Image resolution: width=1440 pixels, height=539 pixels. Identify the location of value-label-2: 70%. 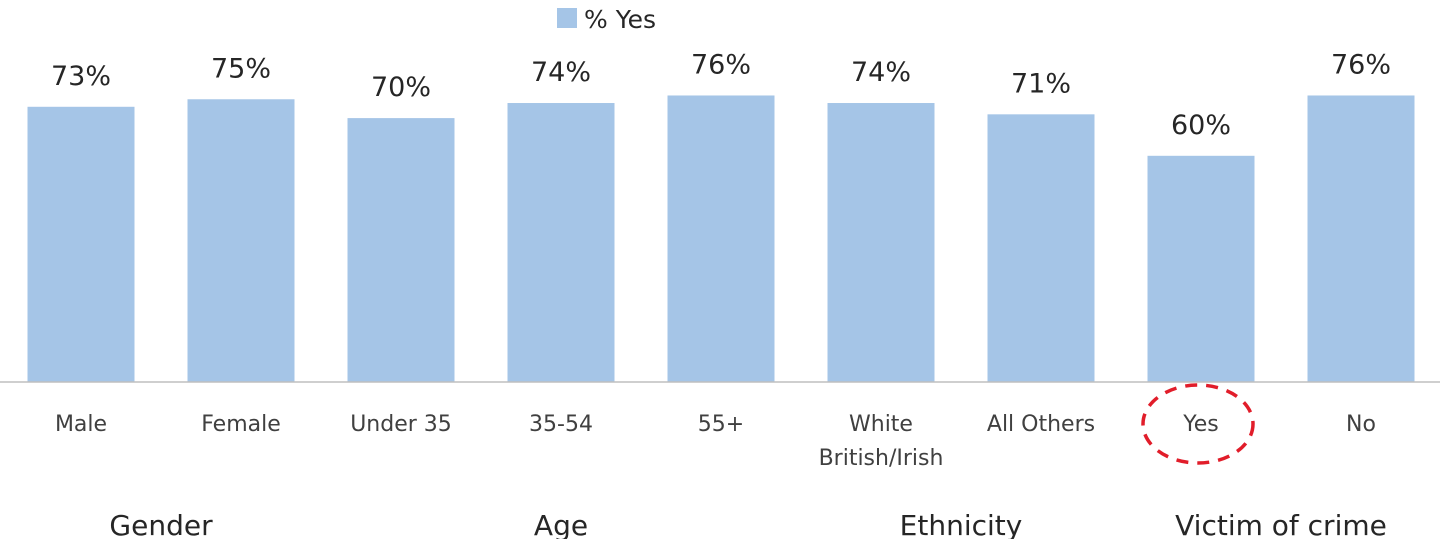
(401, 87).